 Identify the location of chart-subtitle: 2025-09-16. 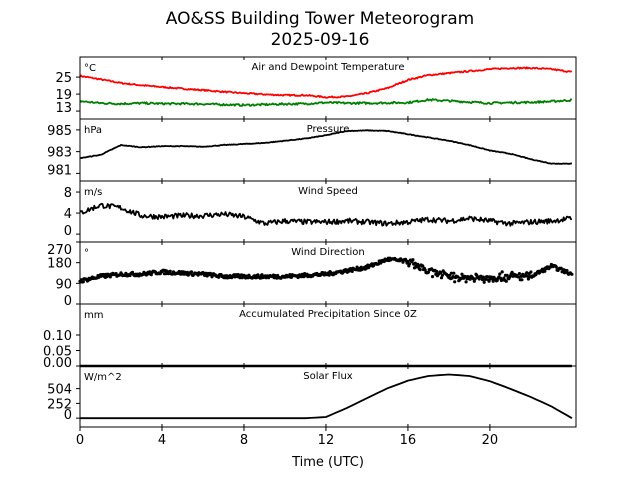
(320, 40).